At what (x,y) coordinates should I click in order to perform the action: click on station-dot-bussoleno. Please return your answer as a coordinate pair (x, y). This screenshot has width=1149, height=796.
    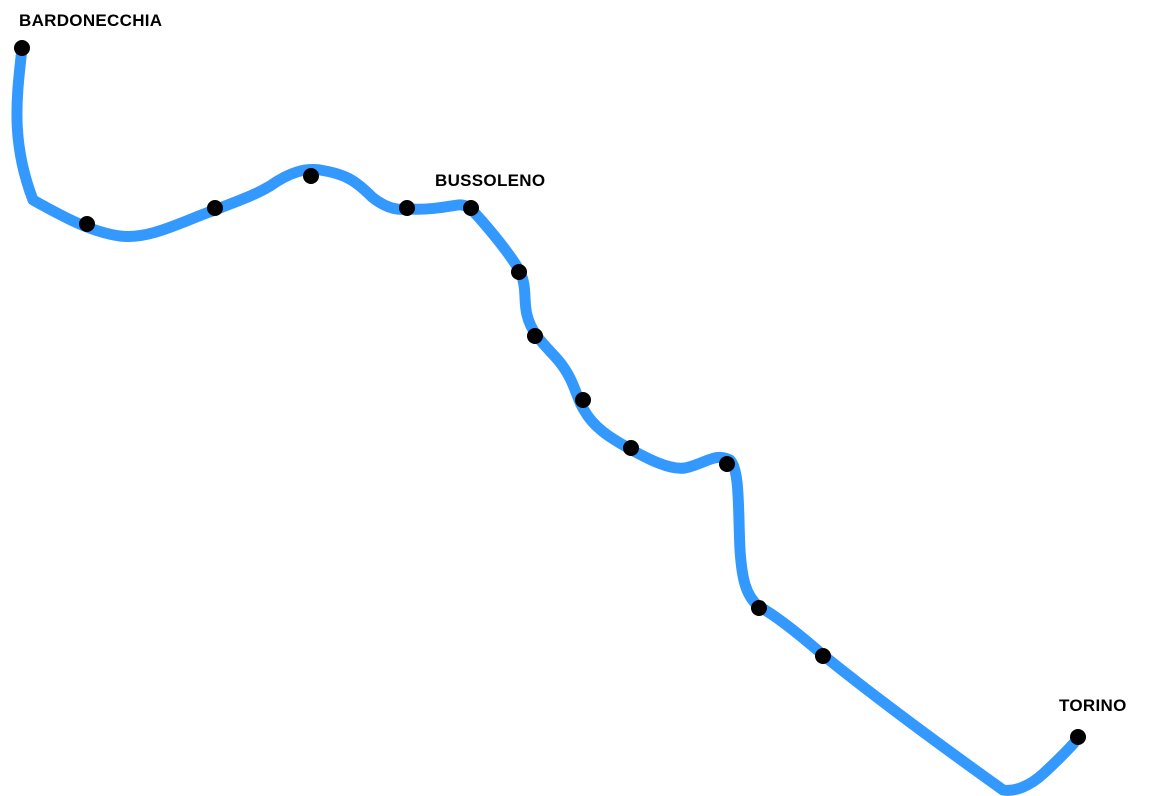
    Looking at the image, I should click on (471, 208).